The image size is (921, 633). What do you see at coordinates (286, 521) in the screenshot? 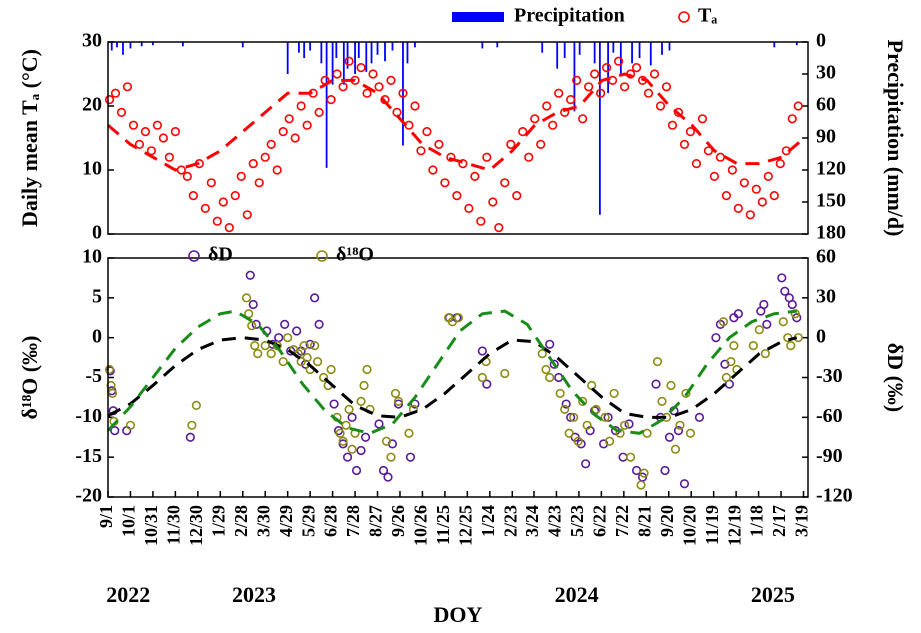
I see `x-tick-label: 4/29` at bounding box center [286, 521].